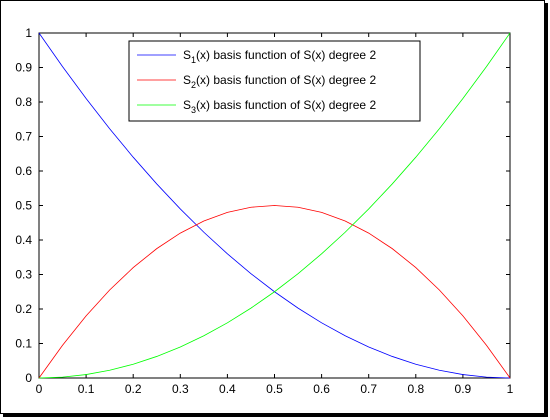  I want to click on y-tick-label: 0.5, so click(23, 206).